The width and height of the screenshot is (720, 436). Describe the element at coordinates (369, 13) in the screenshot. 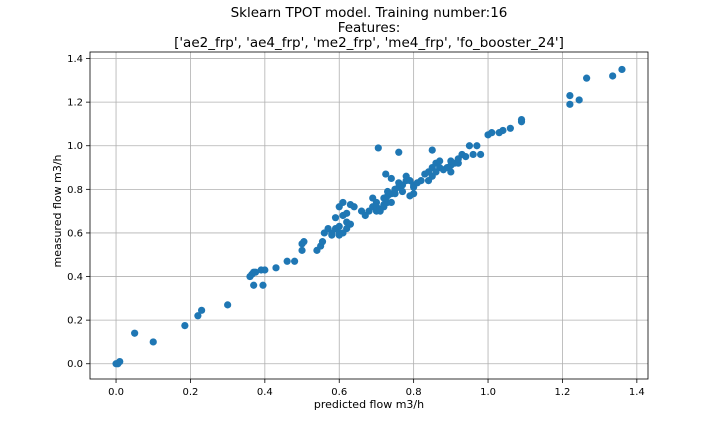

I see `title-line-1: Sklearn TPOT model. Training number:16` at that location.